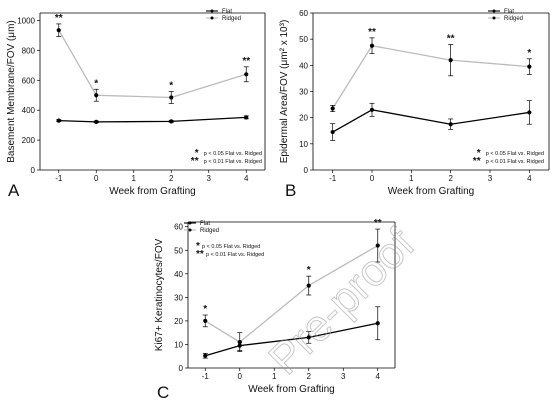  I want to click on y-tick-label: 600, so click(29, 80).